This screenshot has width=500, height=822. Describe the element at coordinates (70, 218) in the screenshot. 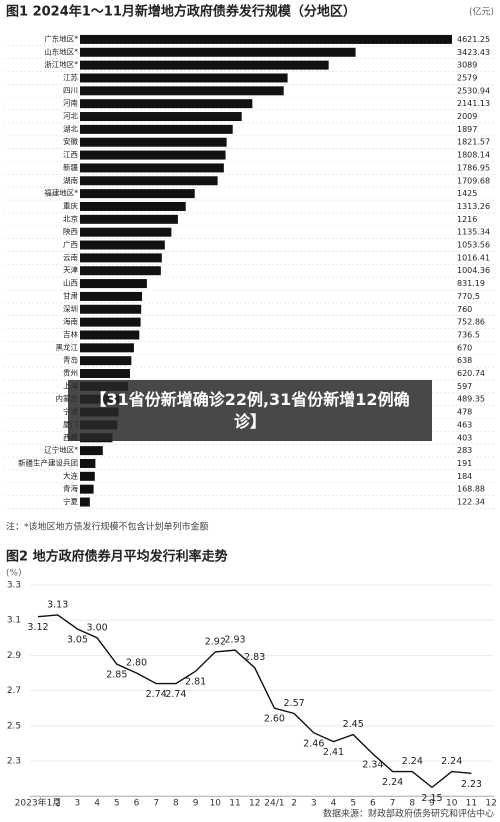

I see `category-label: 北京` at that location.